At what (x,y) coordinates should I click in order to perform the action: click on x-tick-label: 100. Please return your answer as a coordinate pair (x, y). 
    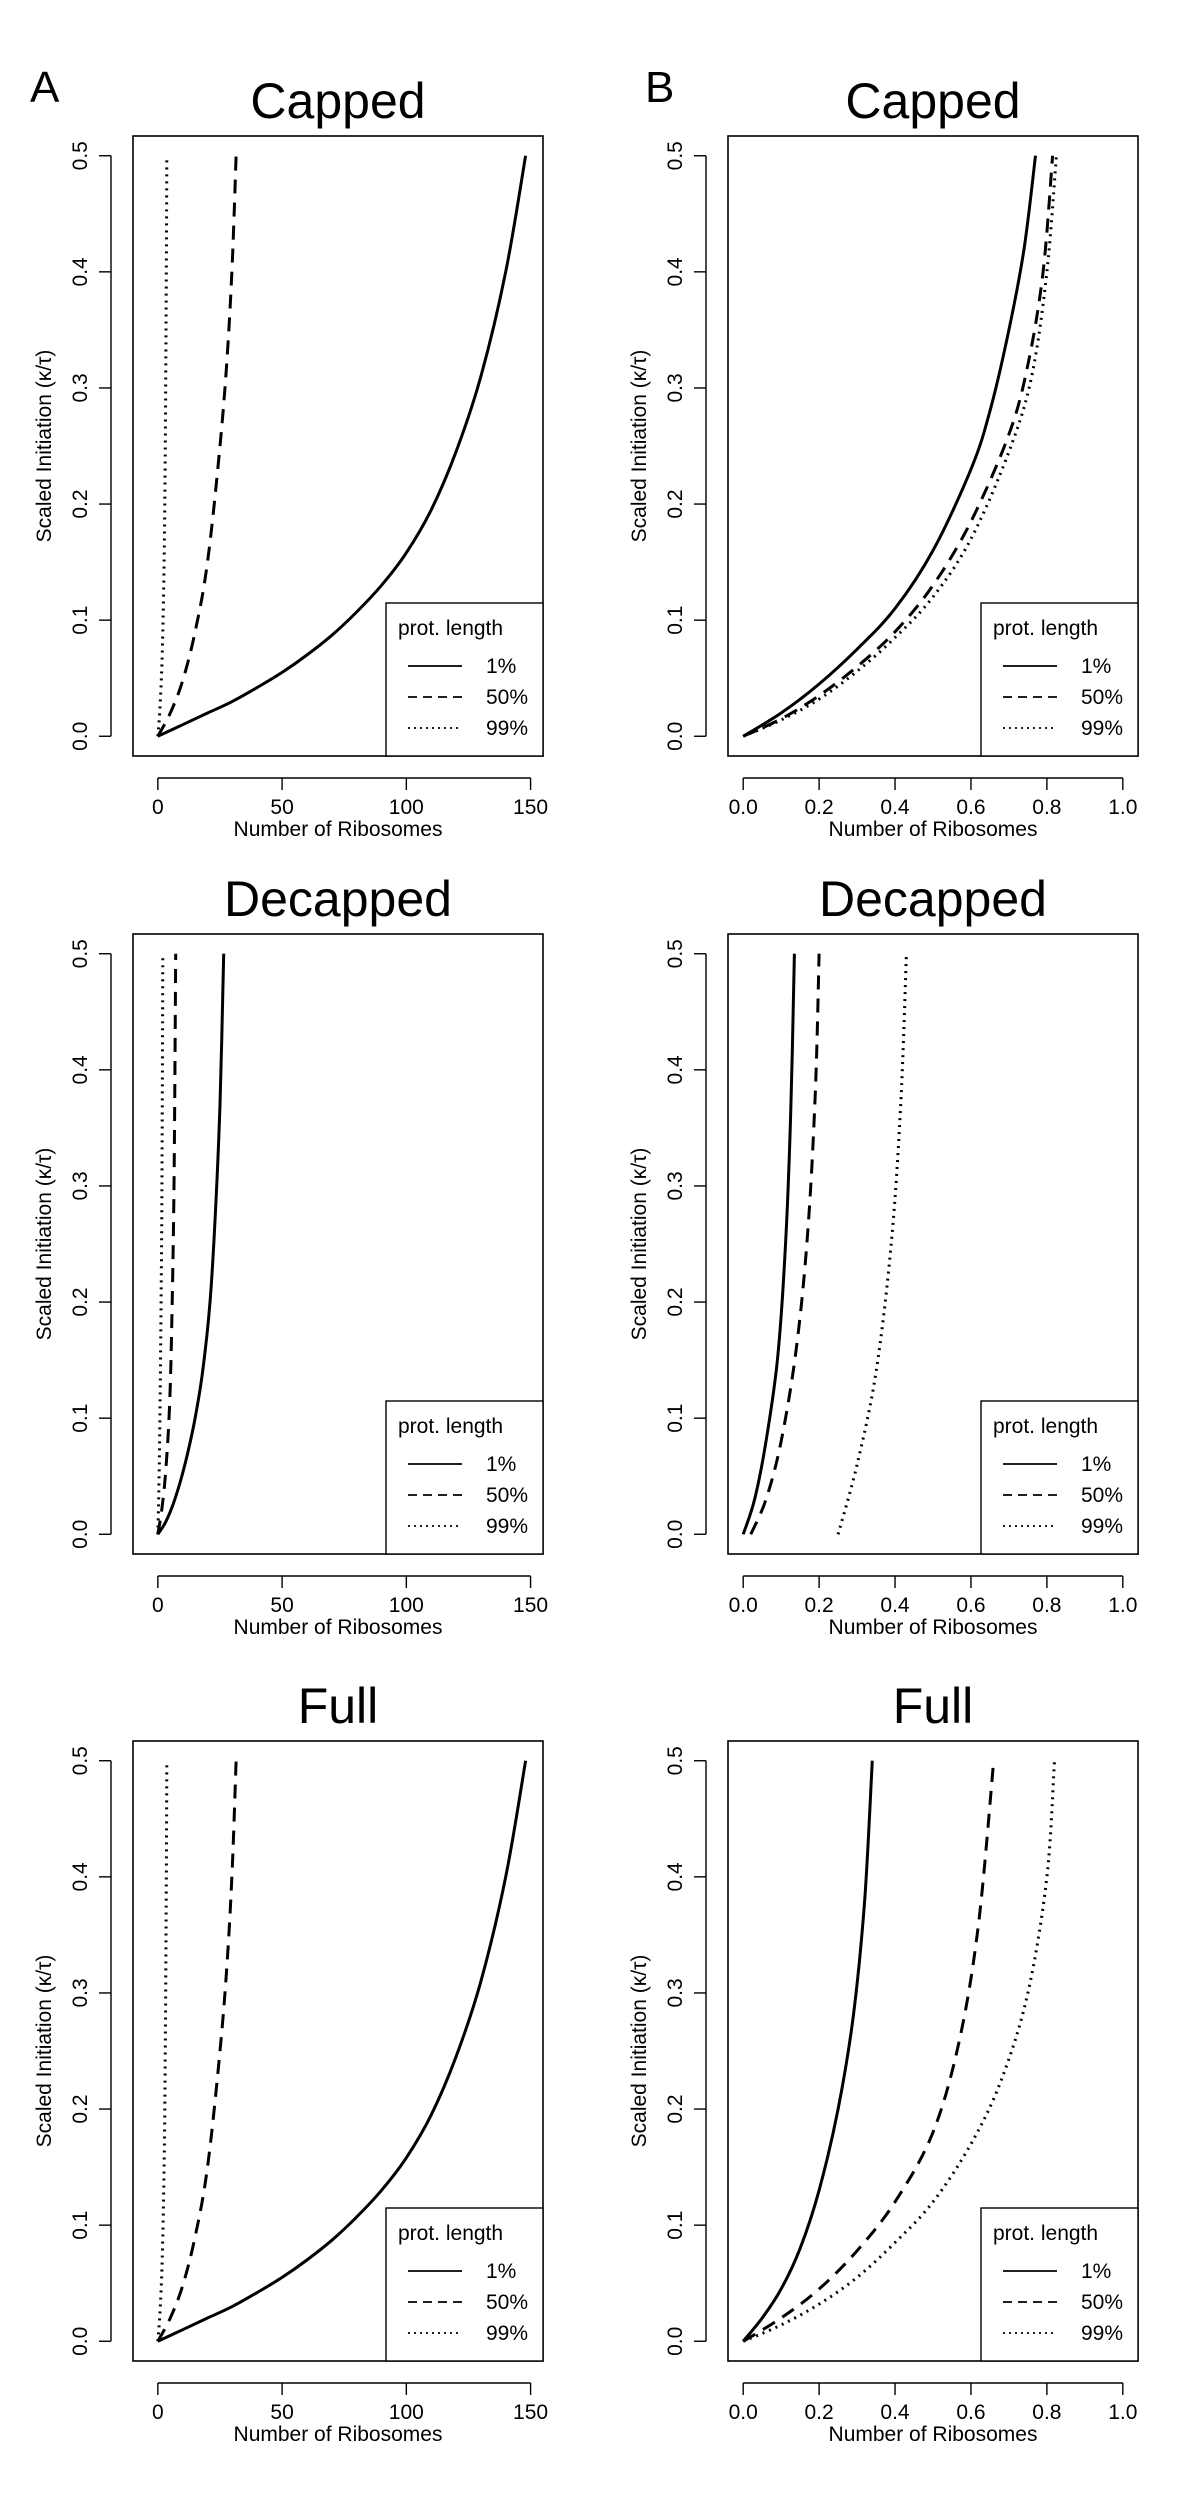
    Looking at the image, I should click on (406, 1605).